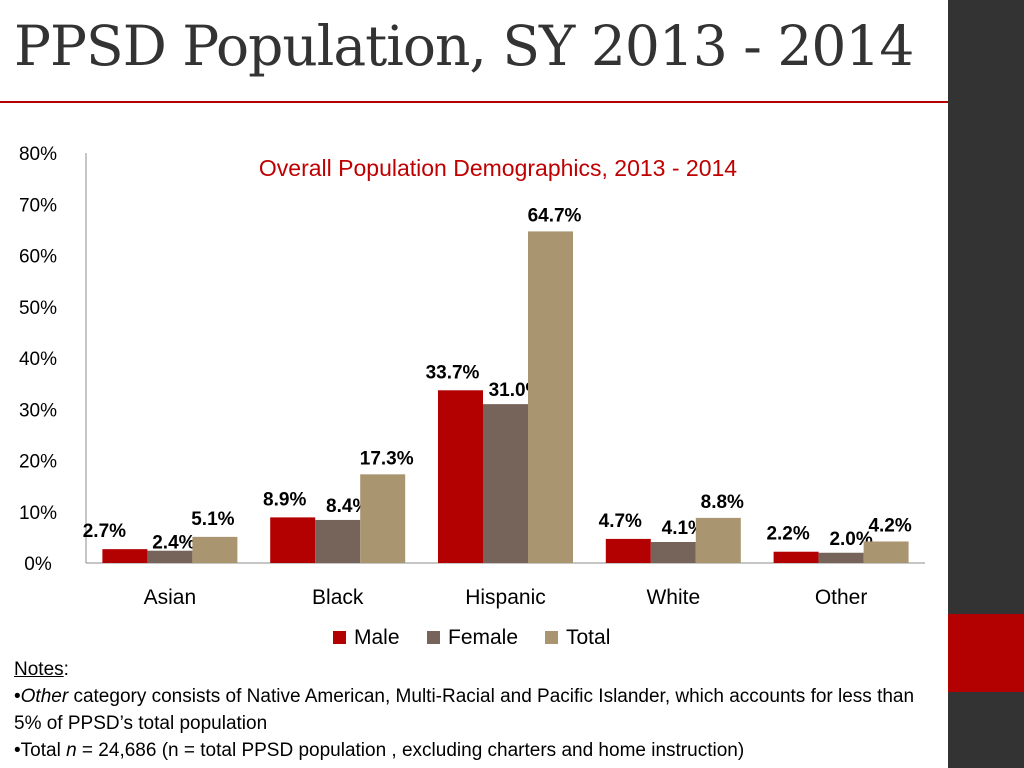 Image resolution: width=1024 pixels, height=768 pixels. What do you see at coordinates (886, 552) in the screenshot?
I see `bar-total-other` at bounding box center [886, 552].